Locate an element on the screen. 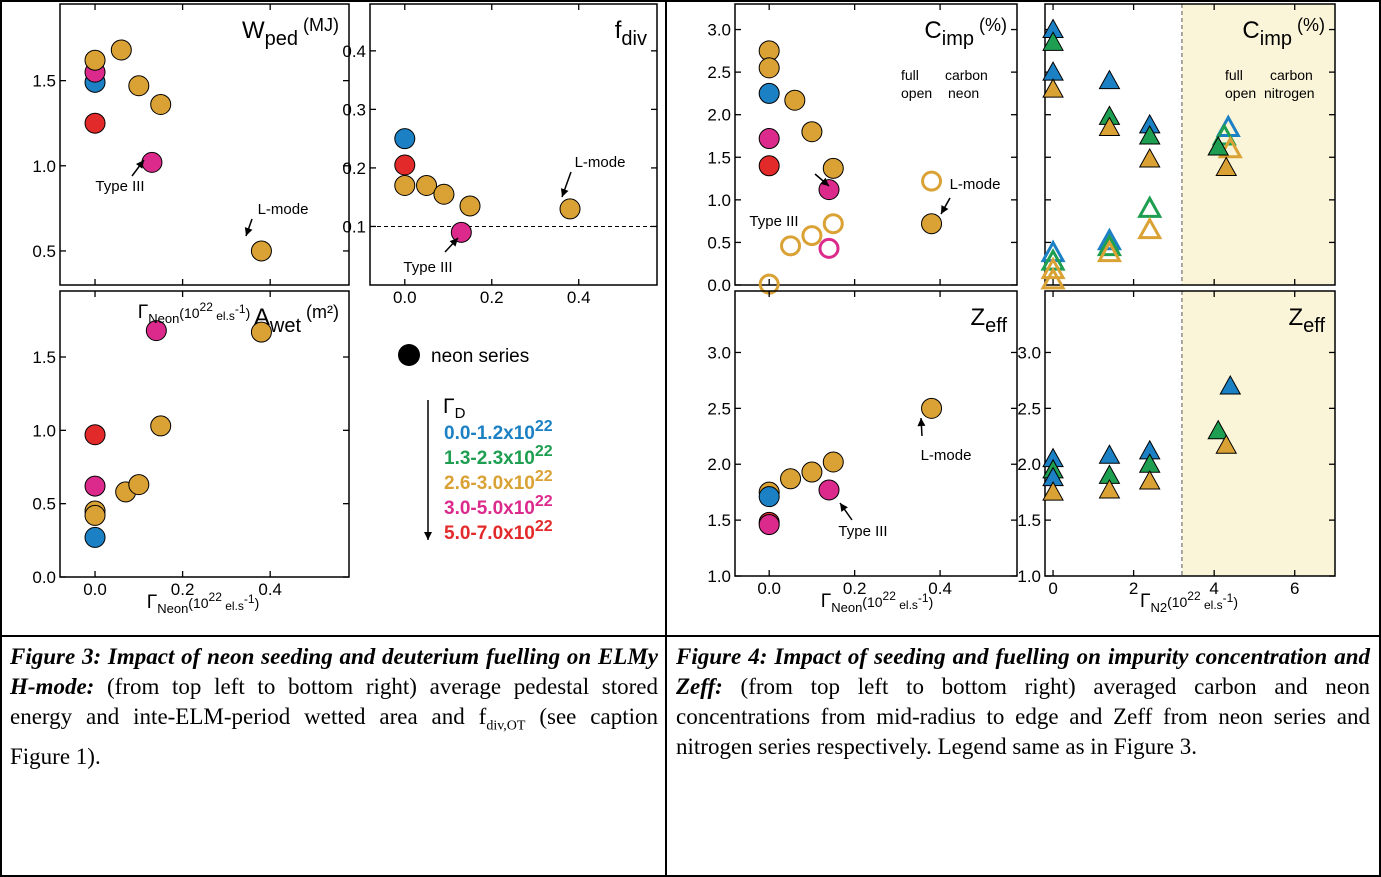 The image size is (1381, 877). y-tick-label: 2.5 is located at coordinates (1029, 408).